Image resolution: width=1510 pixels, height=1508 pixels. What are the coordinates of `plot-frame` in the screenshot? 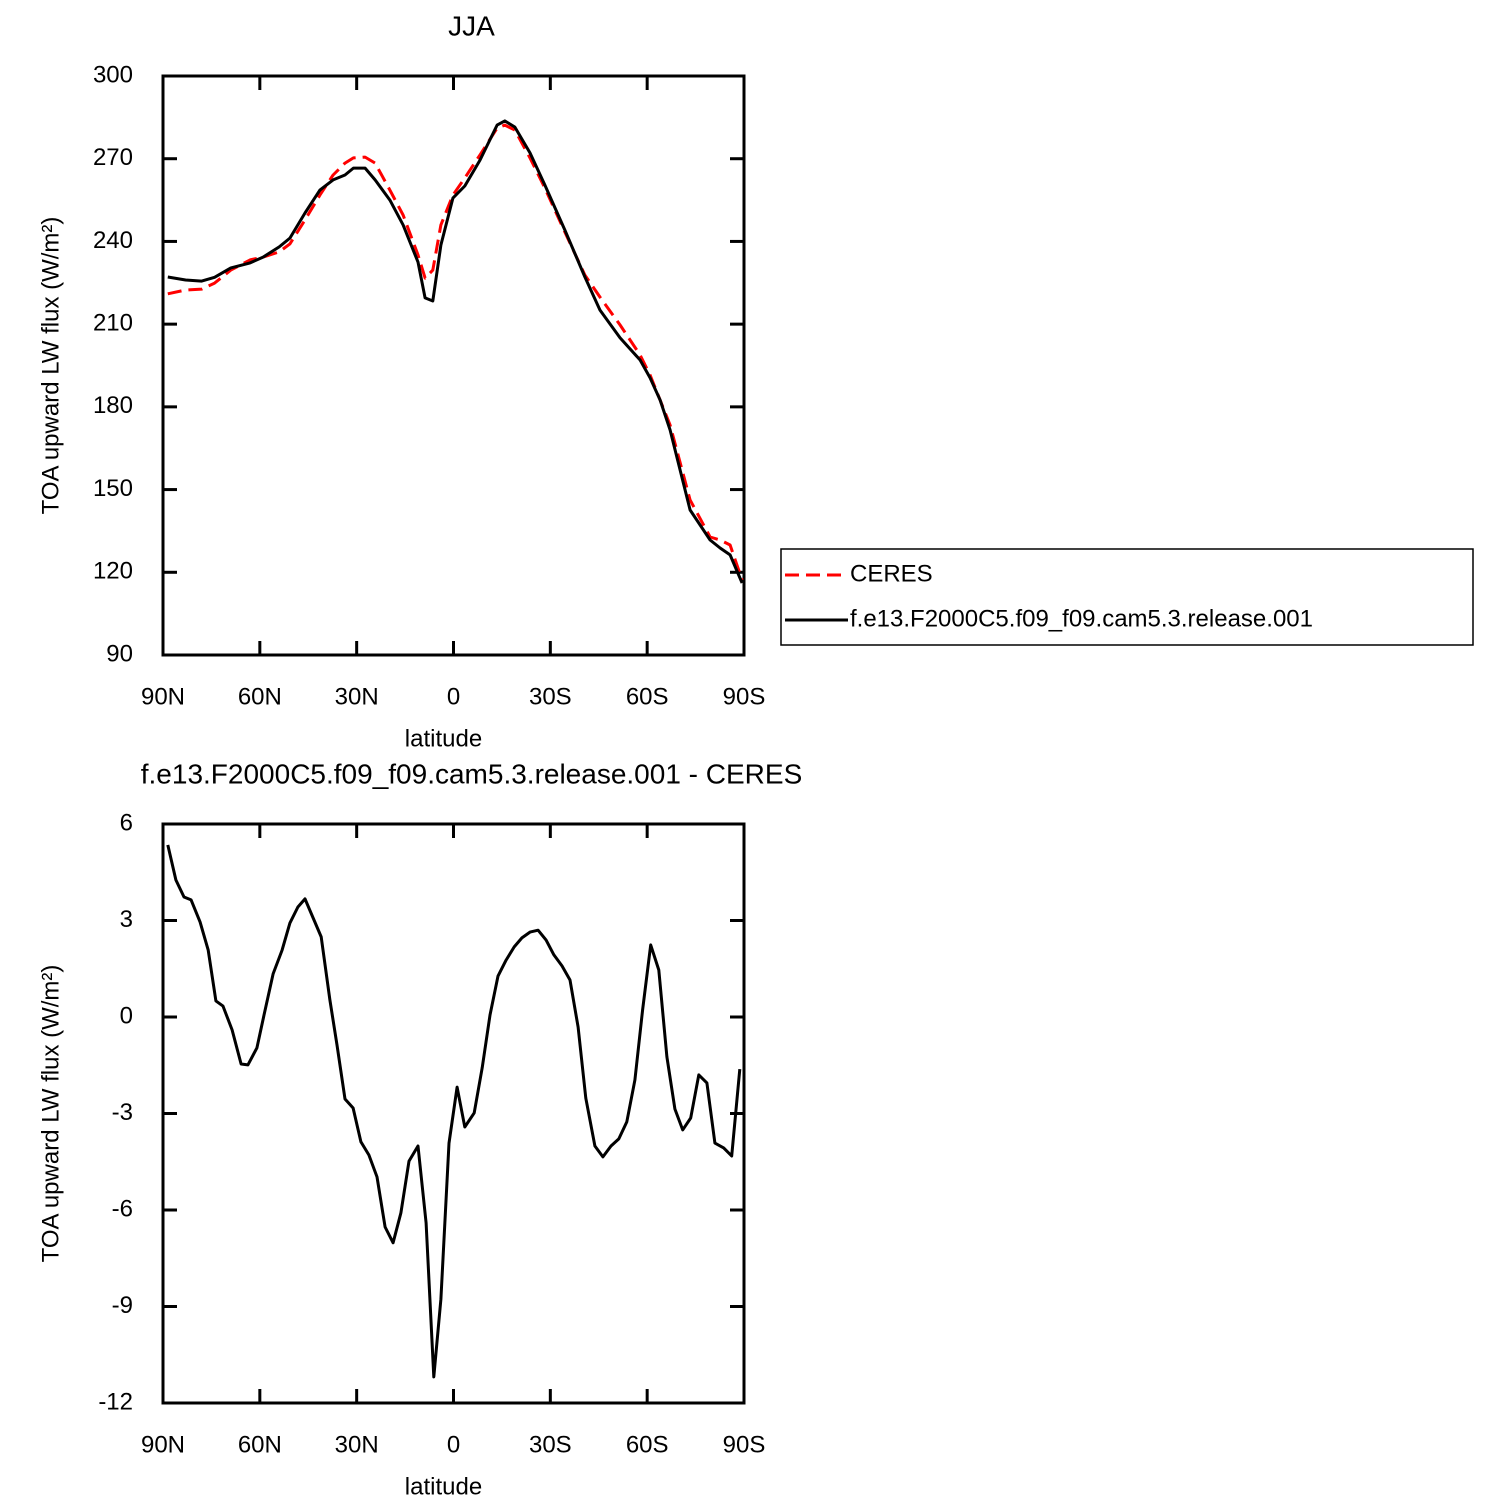 It's located at (453, 365).